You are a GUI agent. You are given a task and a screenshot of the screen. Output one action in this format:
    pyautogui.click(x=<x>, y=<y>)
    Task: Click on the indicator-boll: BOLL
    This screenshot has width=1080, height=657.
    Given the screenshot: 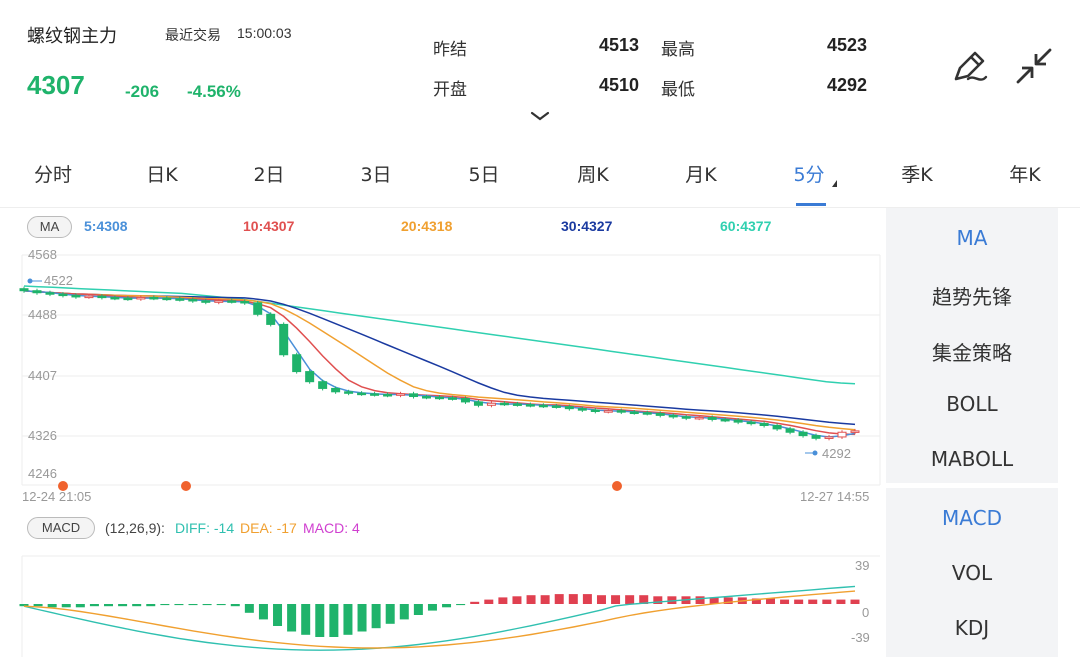 What is the action you would take?
    pyautogui.click(x=972, y=404)
    